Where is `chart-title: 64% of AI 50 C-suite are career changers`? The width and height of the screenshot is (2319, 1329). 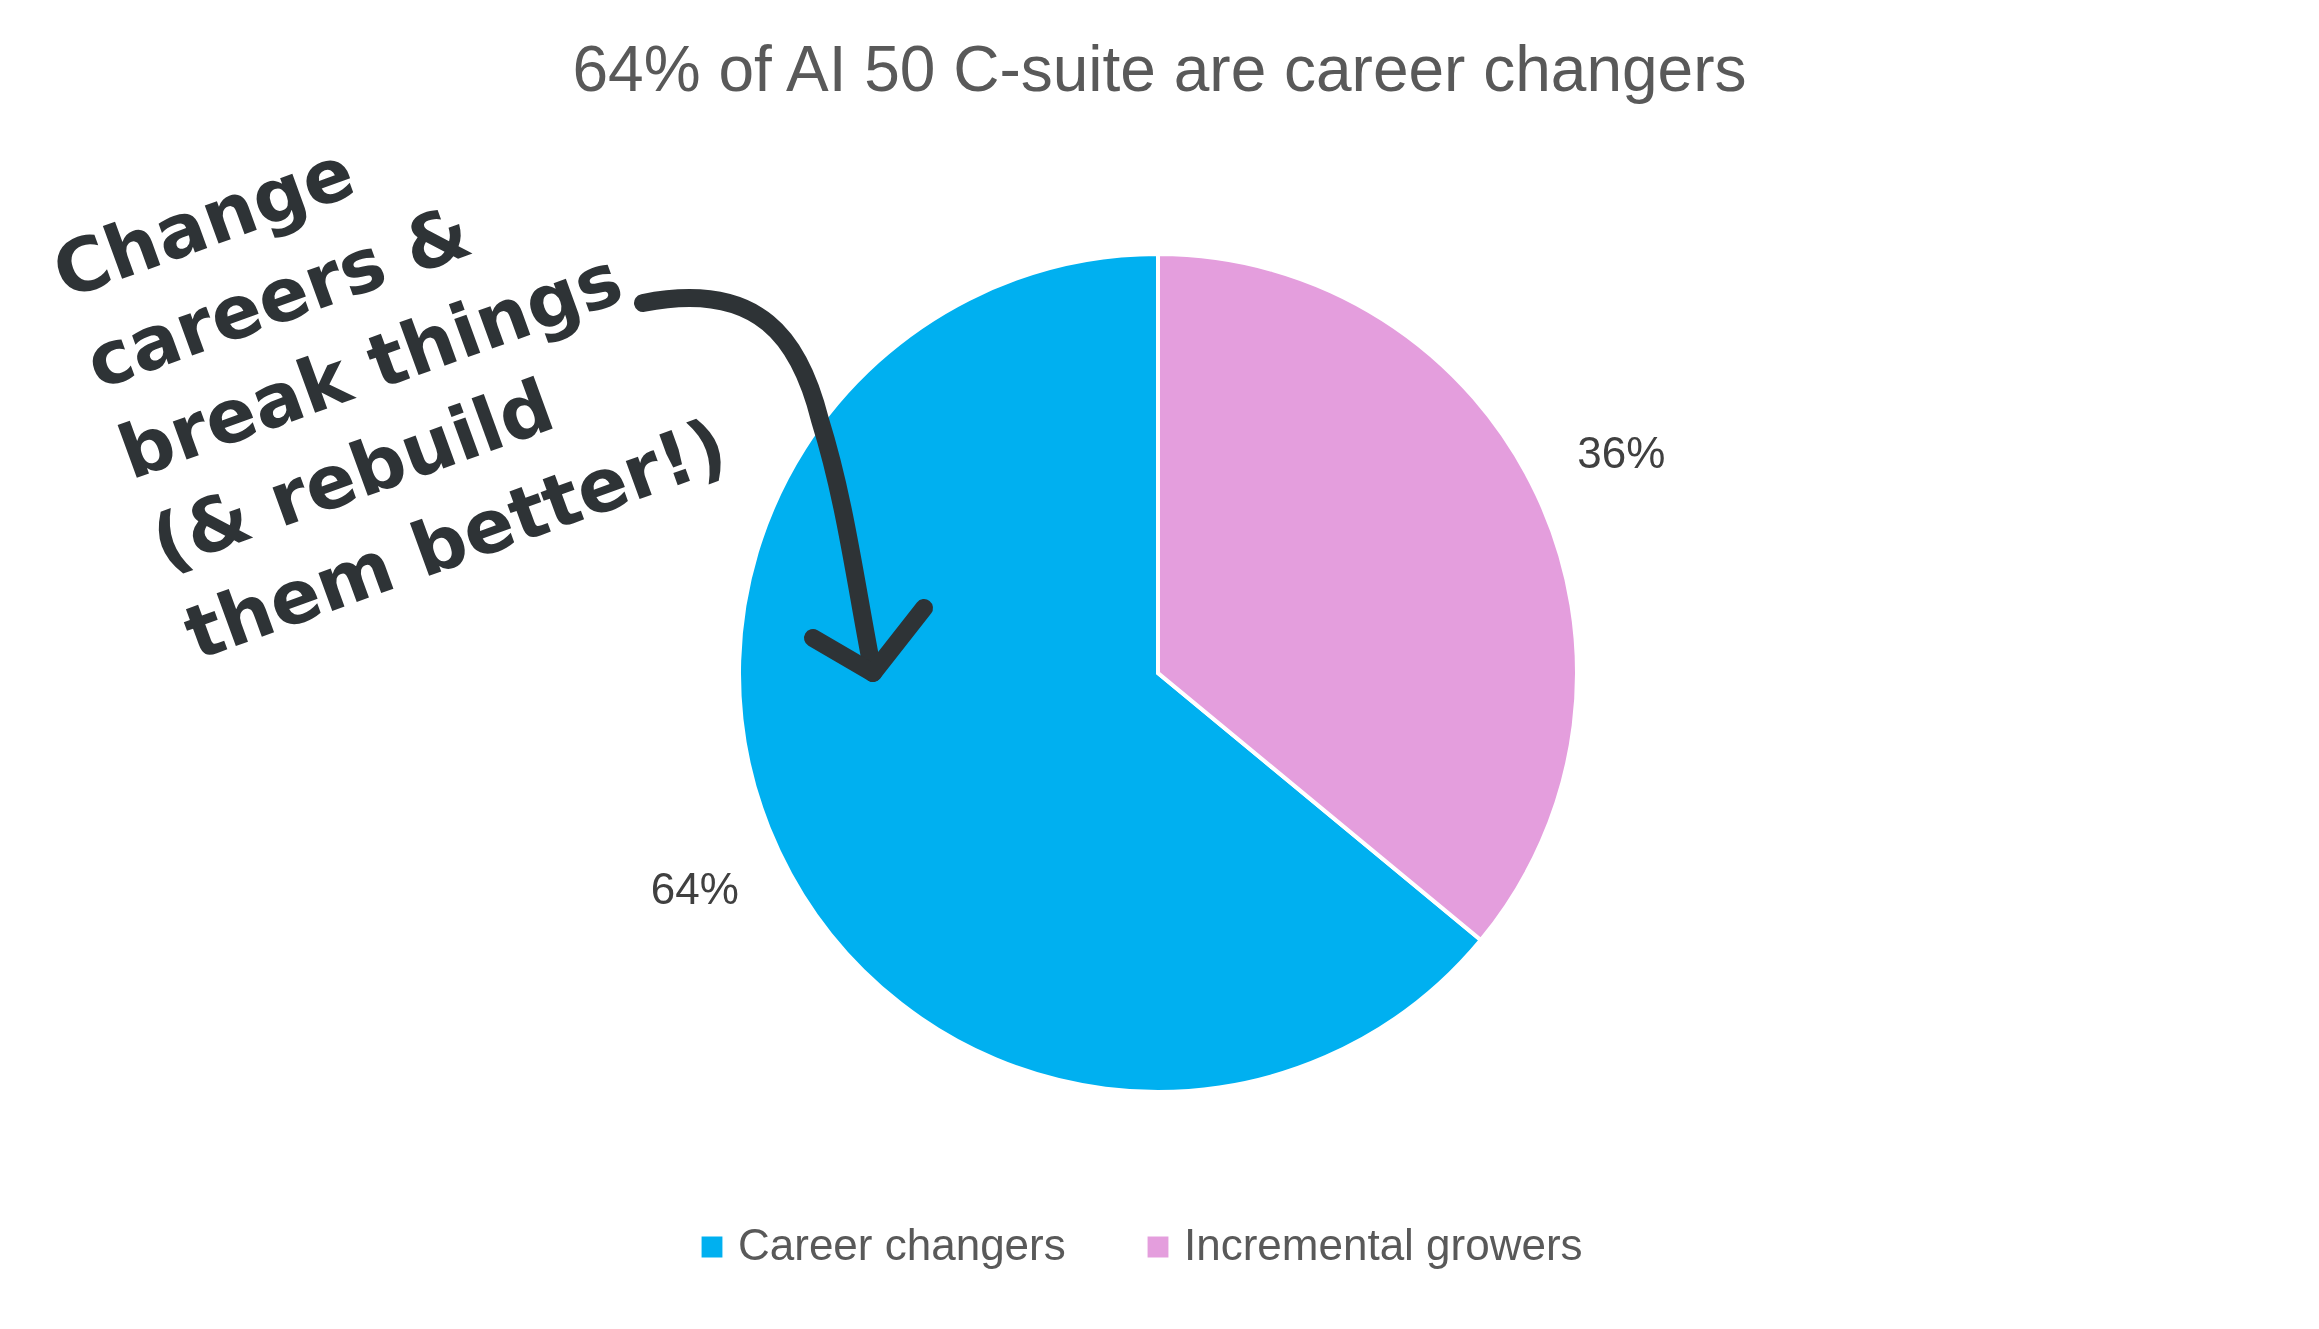 chart-title: 64% of AI 50 C-suite are career changers is located at coordinates (1159, 69).